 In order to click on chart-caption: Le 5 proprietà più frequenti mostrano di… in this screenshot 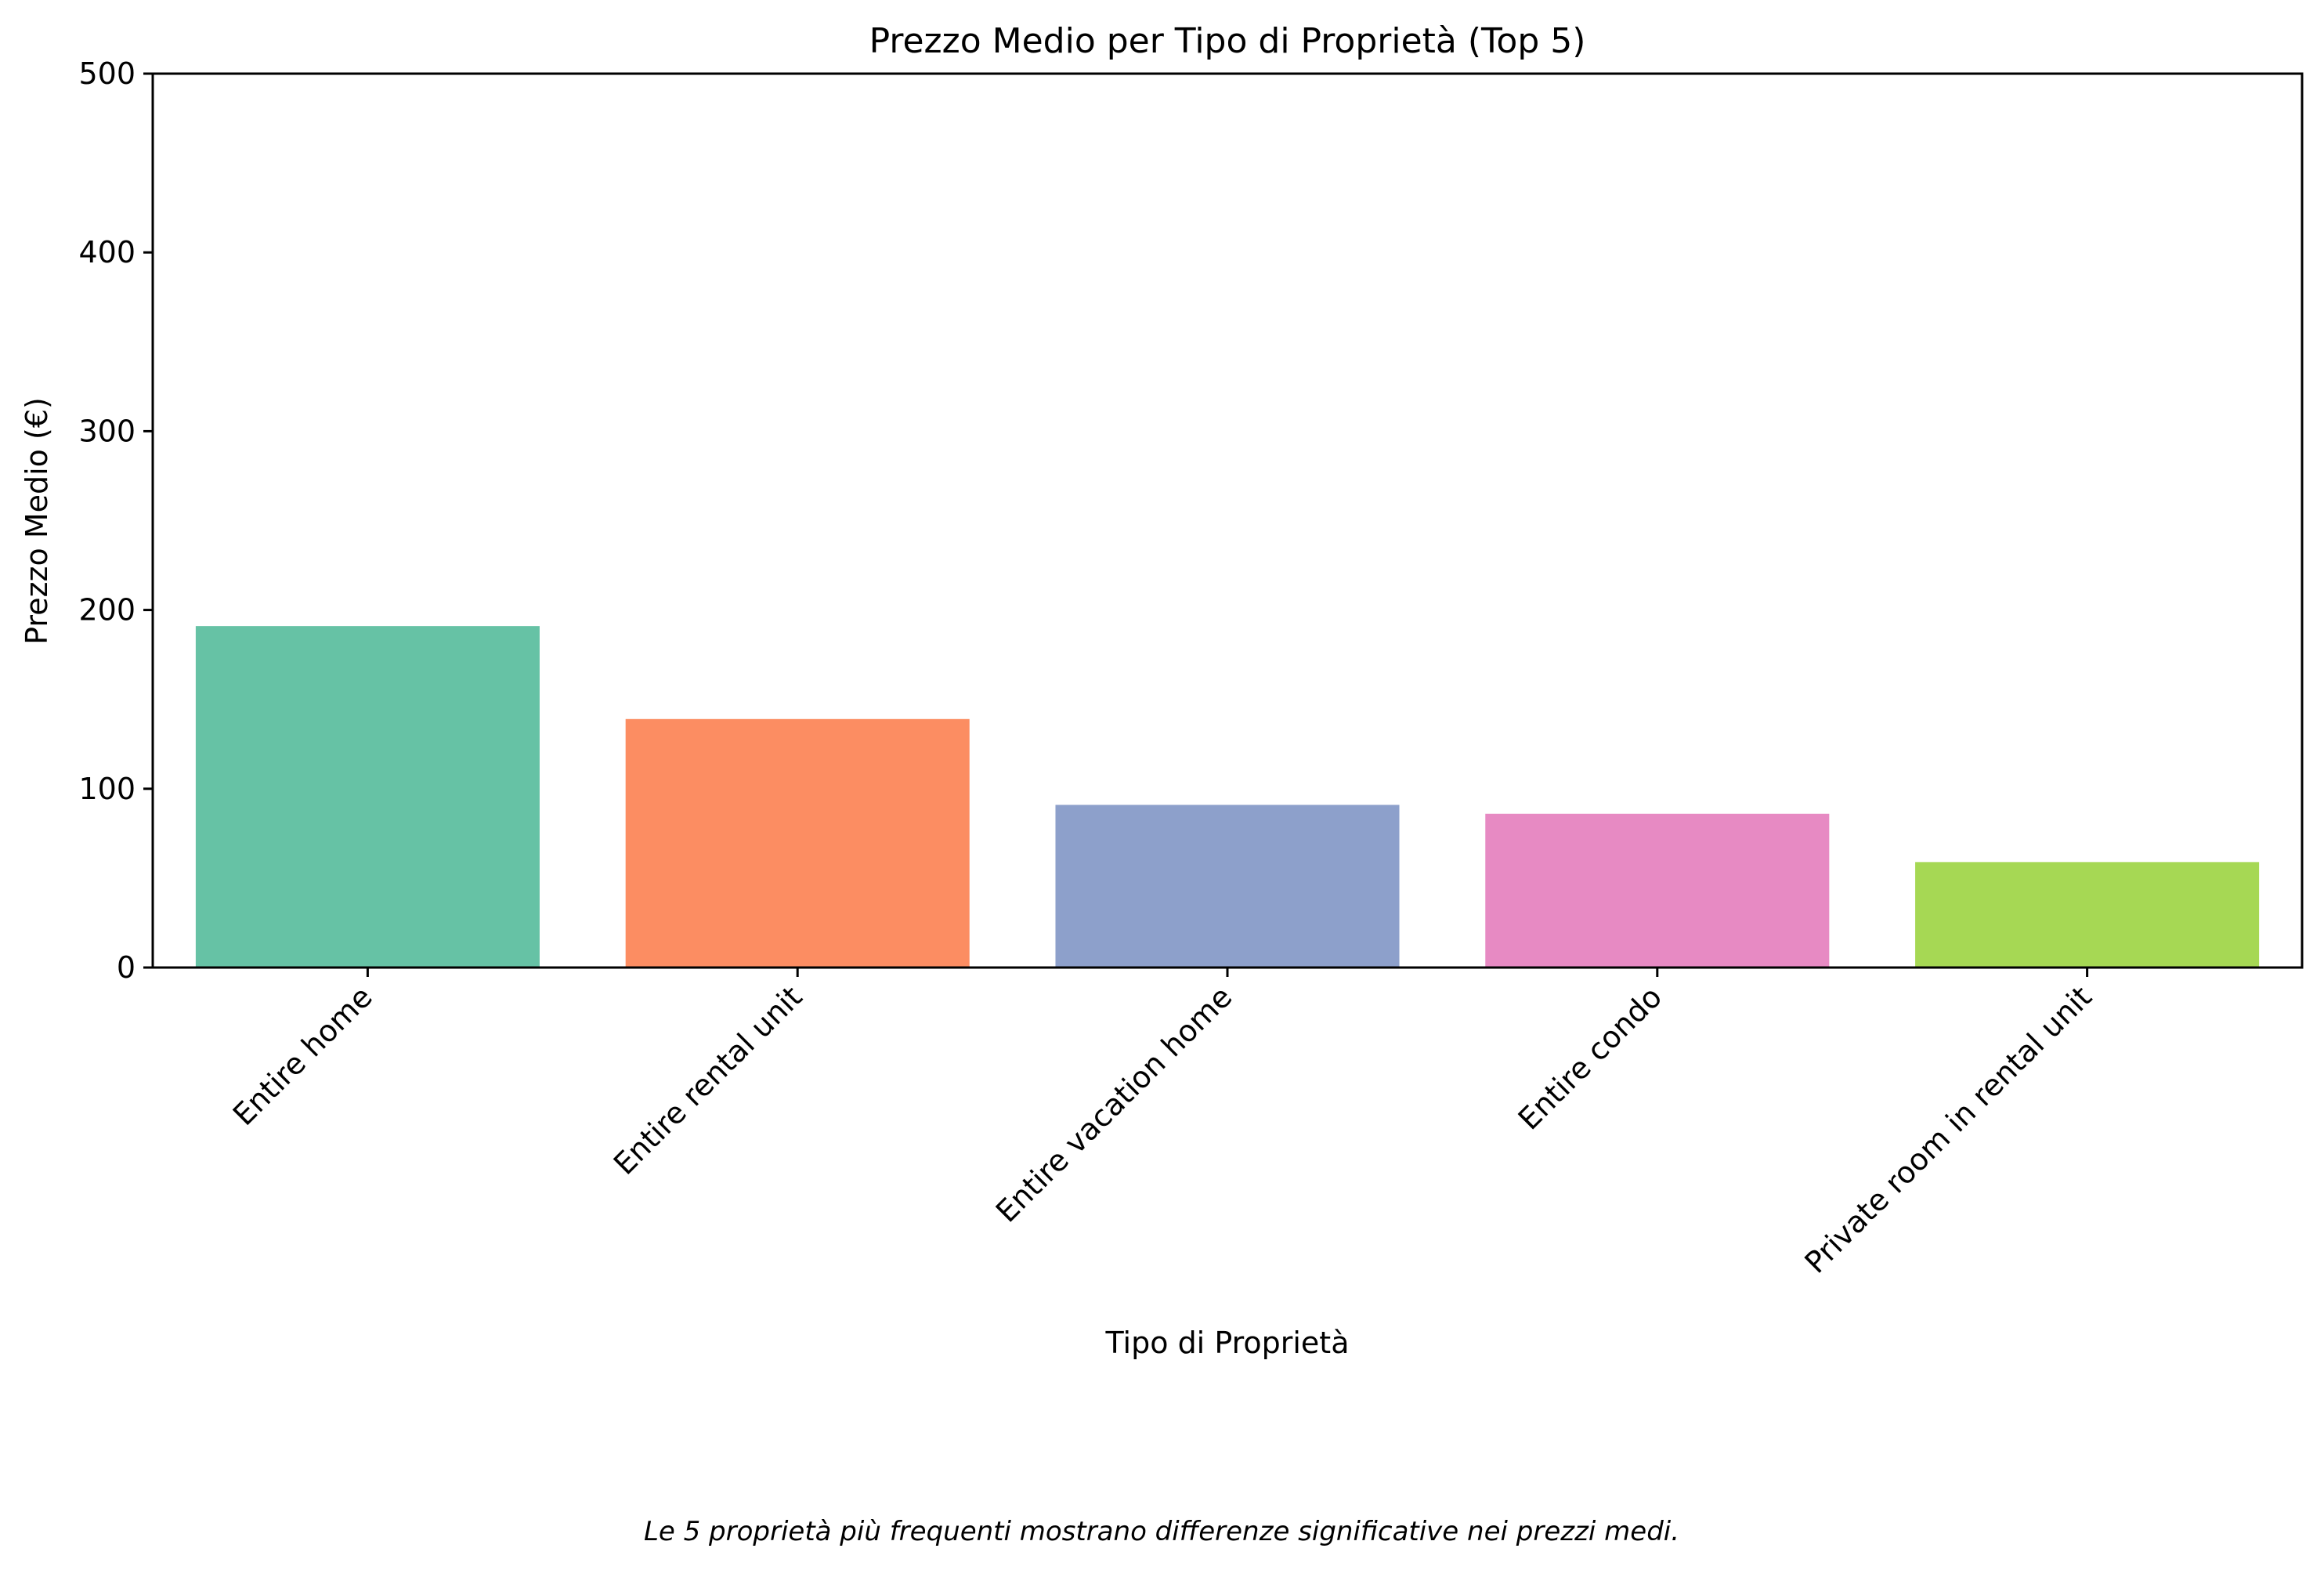, I will do `click(1161, 1531)`.